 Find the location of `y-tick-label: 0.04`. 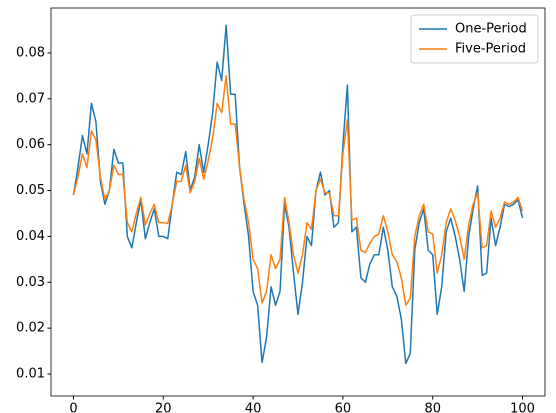

y-tick-label: 0.04 is located at coordinates (30, 236).